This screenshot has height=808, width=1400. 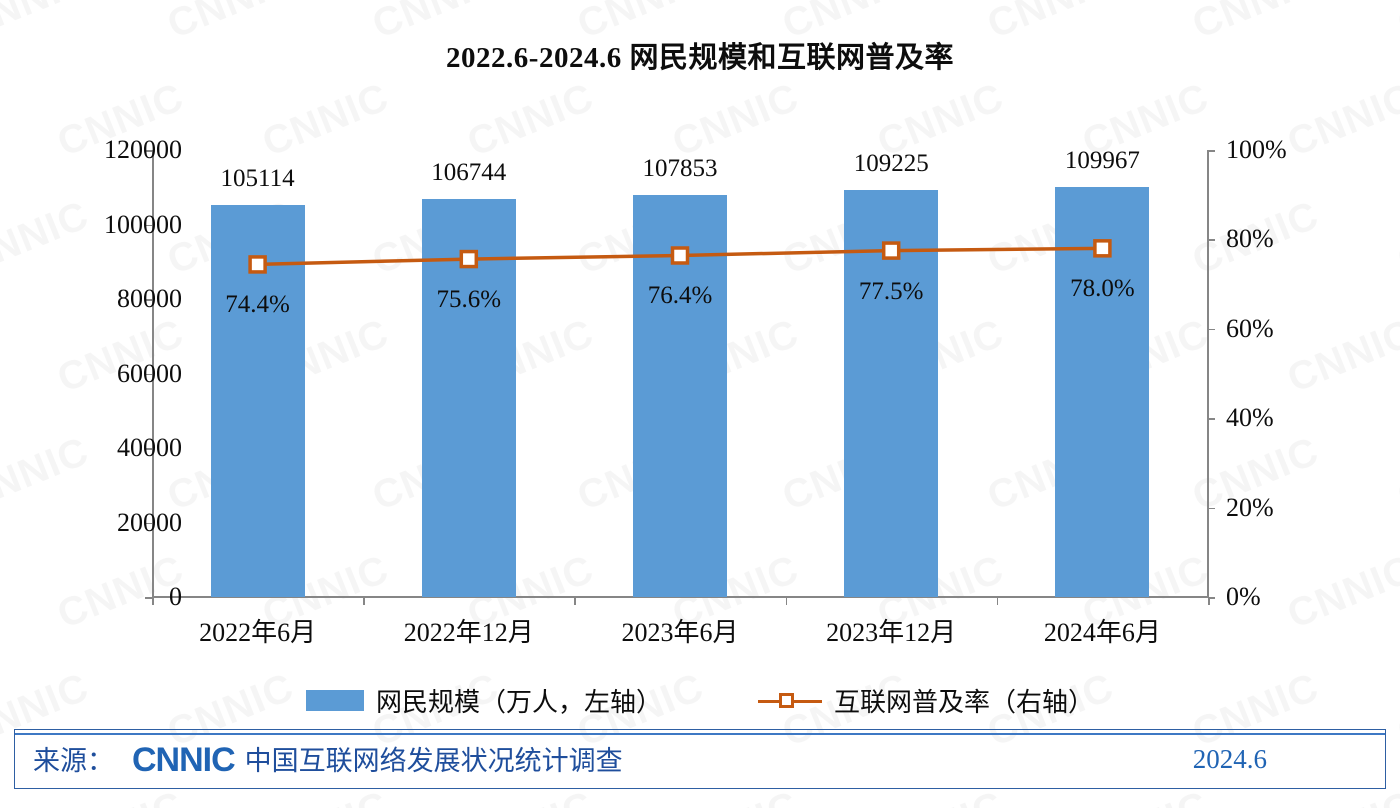 What do you see at coordinates (1250, 418) in the screenshot?
I see `y-axis-right-tick-label: 40%` at bounding box center [1250, 418].